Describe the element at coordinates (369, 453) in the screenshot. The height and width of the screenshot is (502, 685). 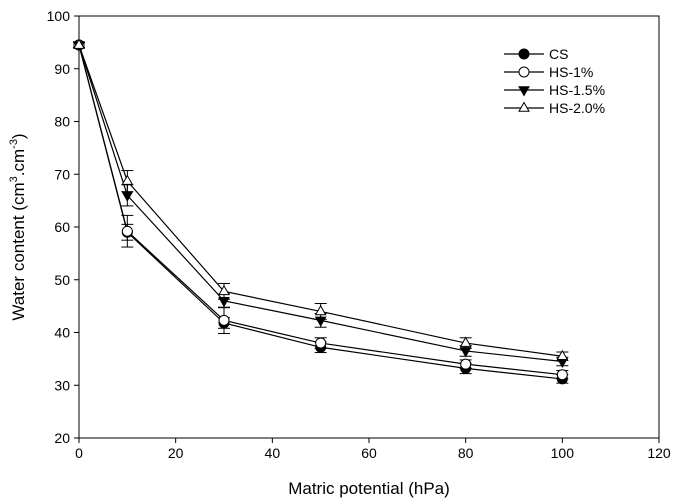
I see `x-tick-label: 60` at that location.